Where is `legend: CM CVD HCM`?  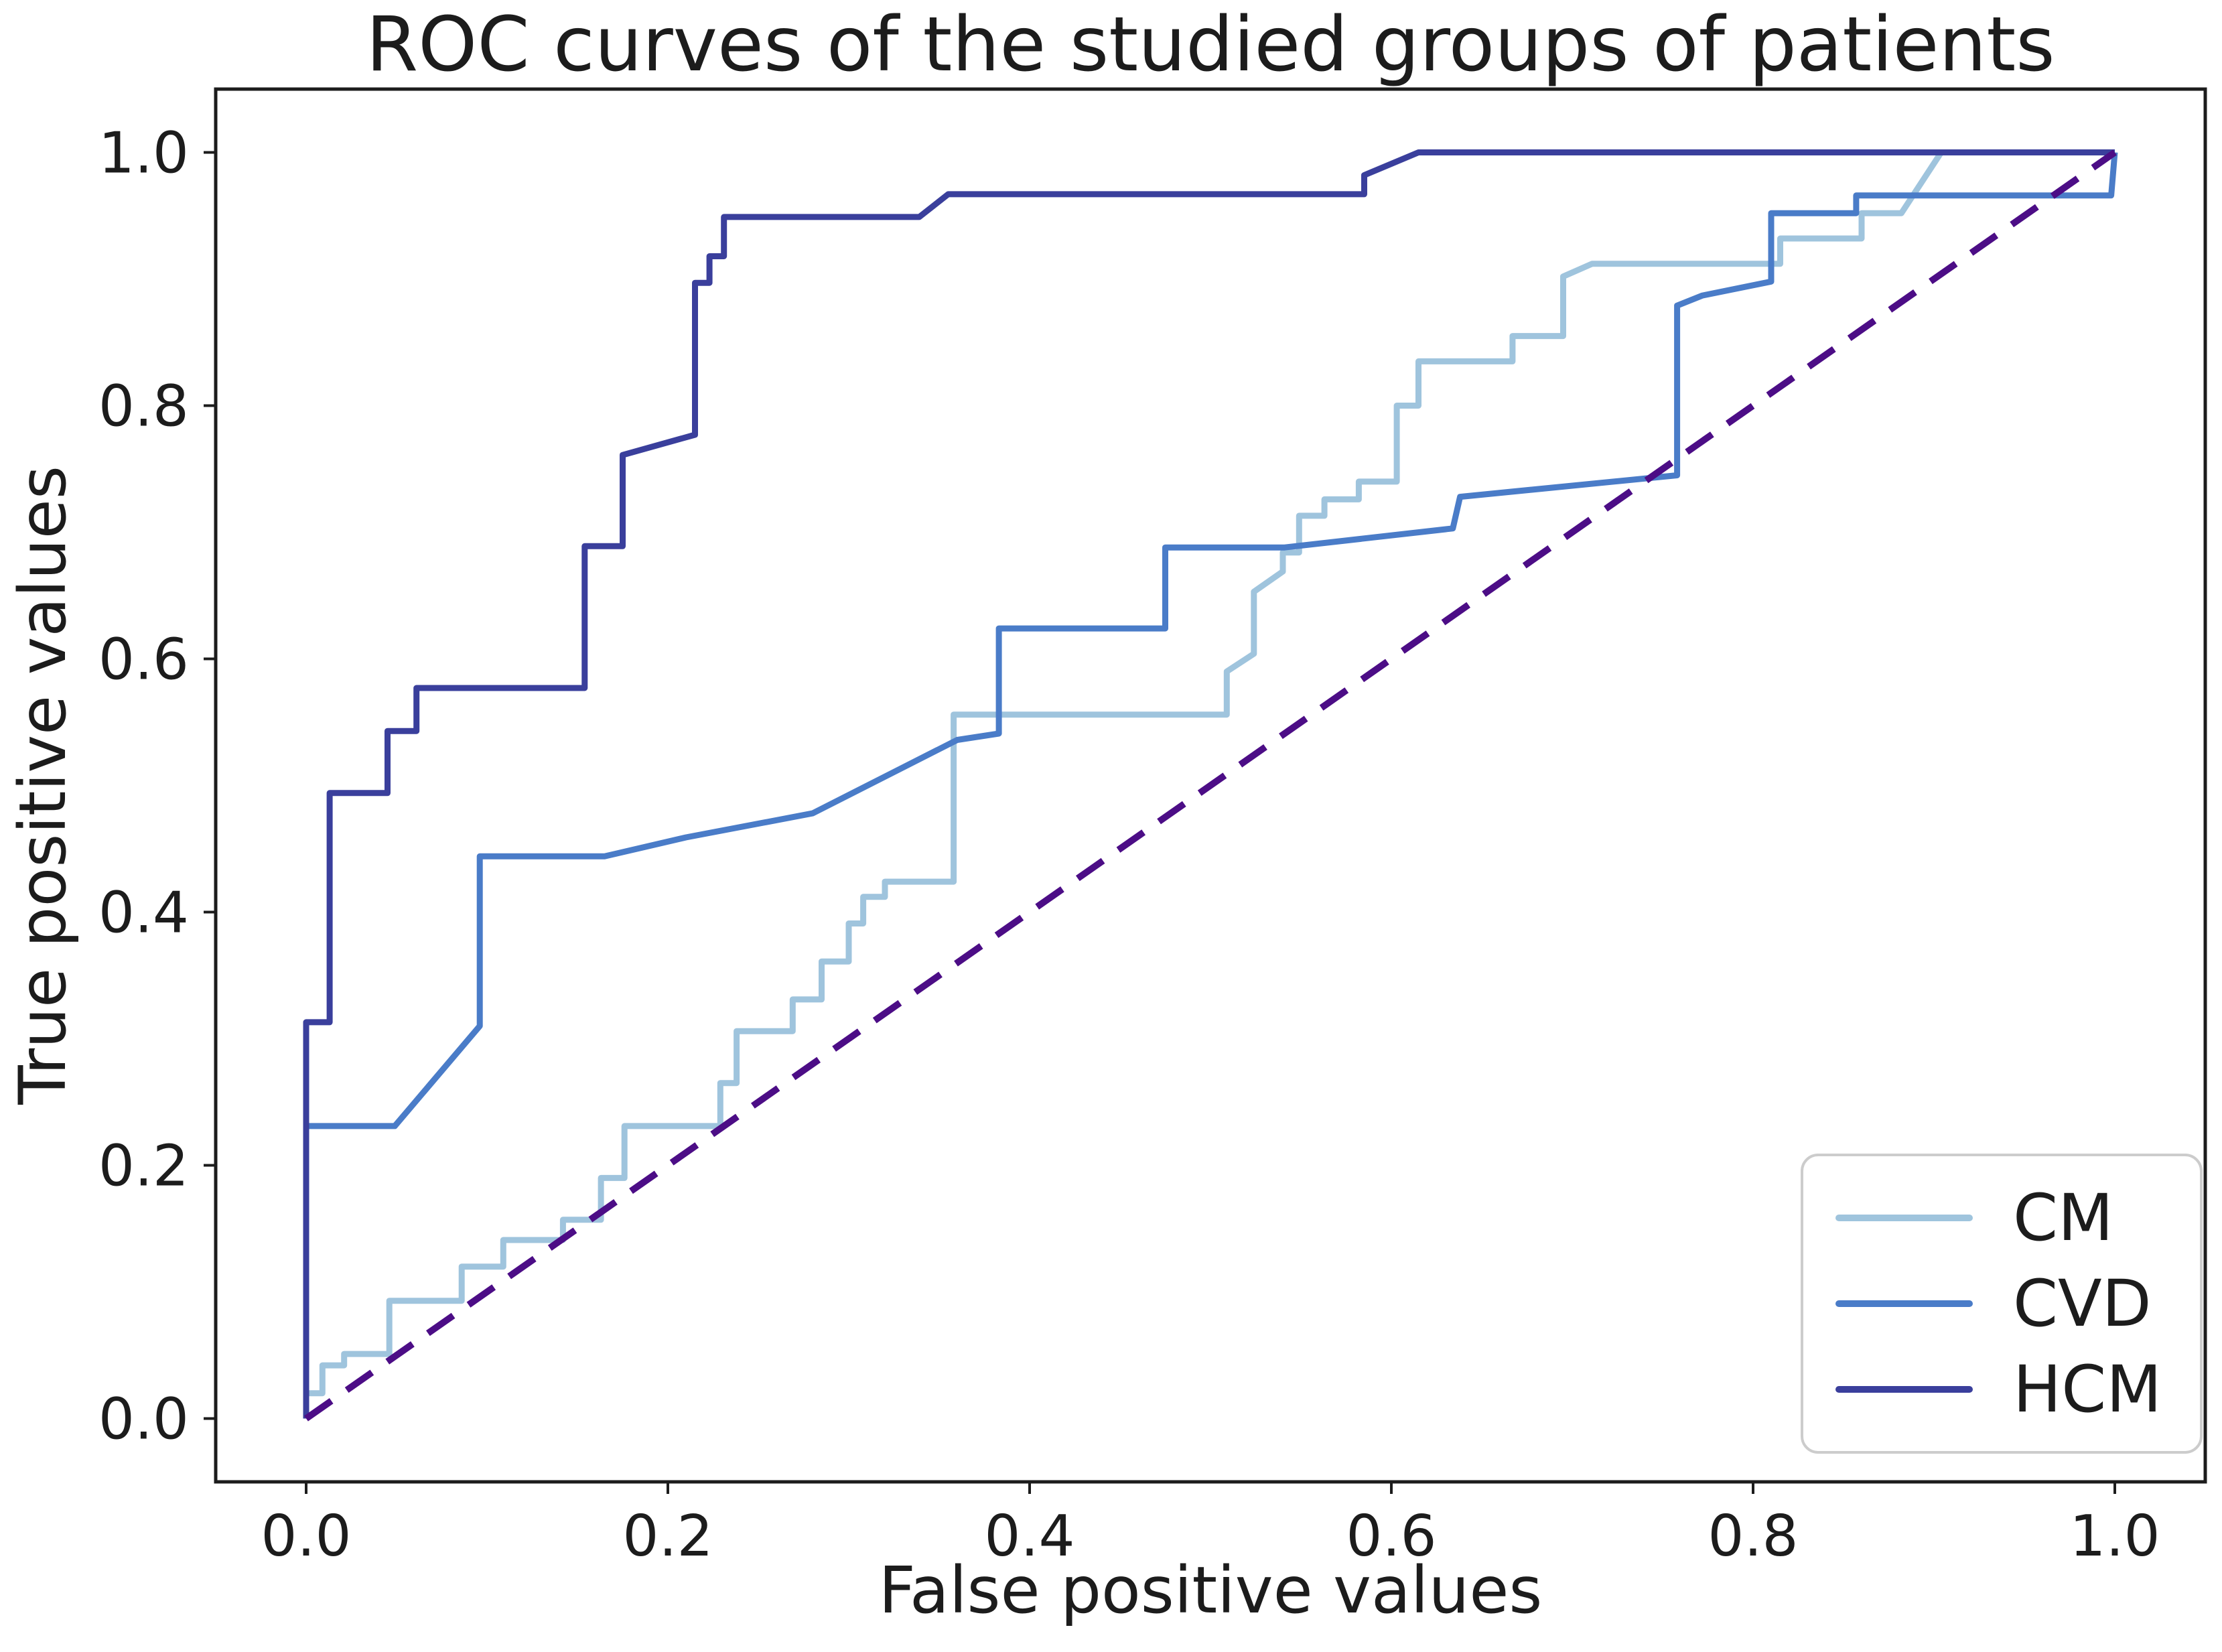
legend: CM CVD HCM is located at coordinates (2002, 1304).